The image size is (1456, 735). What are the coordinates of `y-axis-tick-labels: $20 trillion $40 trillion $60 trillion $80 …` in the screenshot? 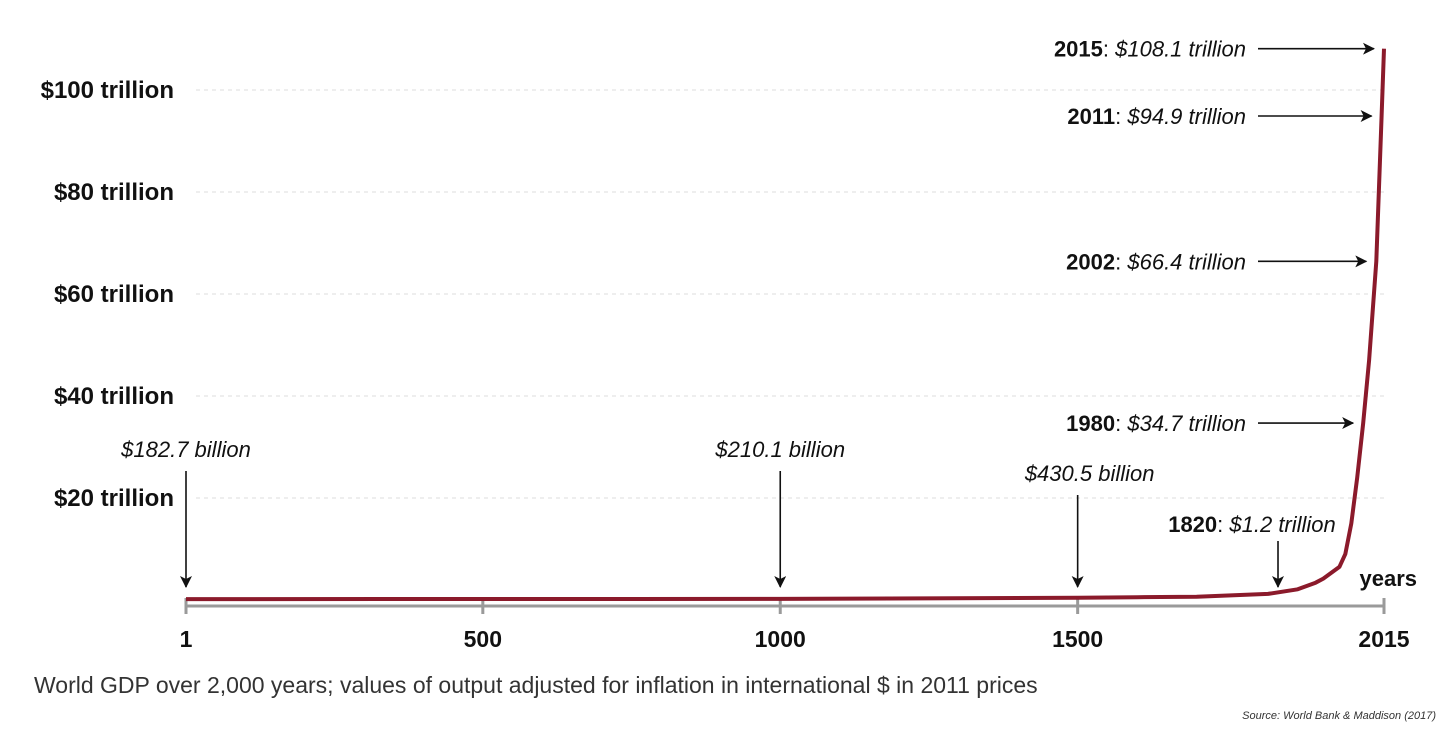 It's located at (107, 294).